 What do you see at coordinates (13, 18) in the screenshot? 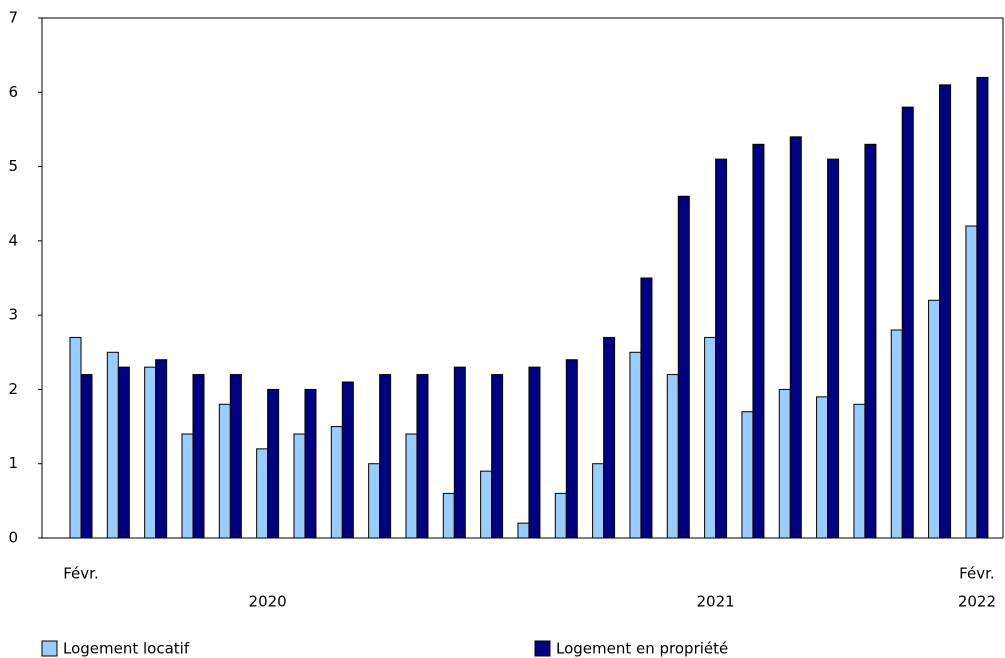
I see `y-tick-label: 7` at bounding box center [13, 18].